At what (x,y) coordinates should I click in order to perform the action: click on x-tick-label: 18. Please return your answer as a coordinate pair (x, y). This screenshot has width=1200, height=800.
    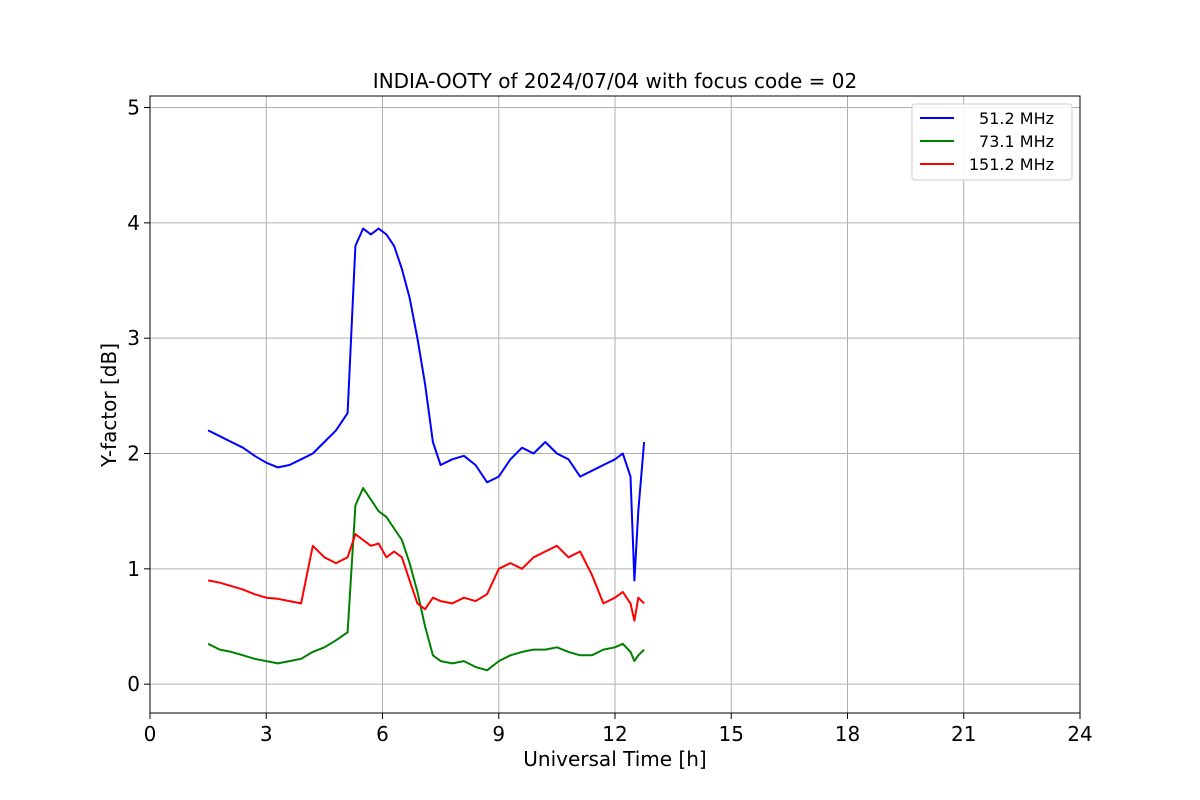
    Looking at the image, I should click on (847, 734).